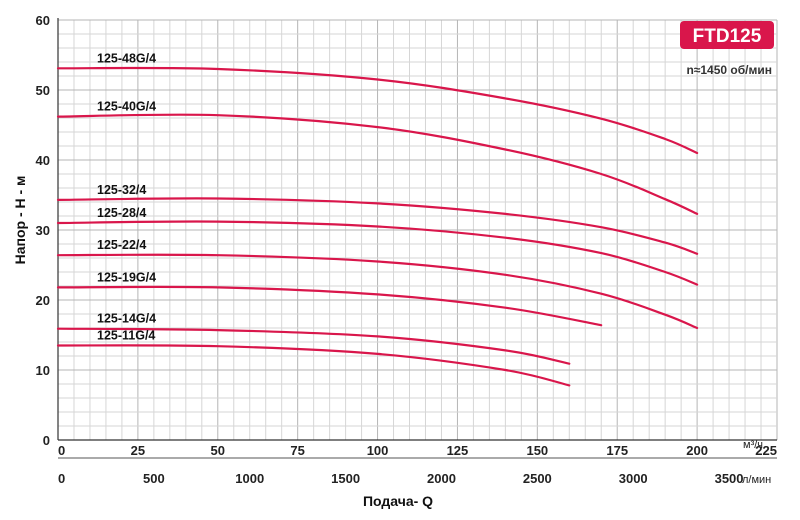  What do you see at coordinates (20, 220) in the screenshot?
I see `y-axis-title: Напор - Н - м` at bounding box center [20, 220].